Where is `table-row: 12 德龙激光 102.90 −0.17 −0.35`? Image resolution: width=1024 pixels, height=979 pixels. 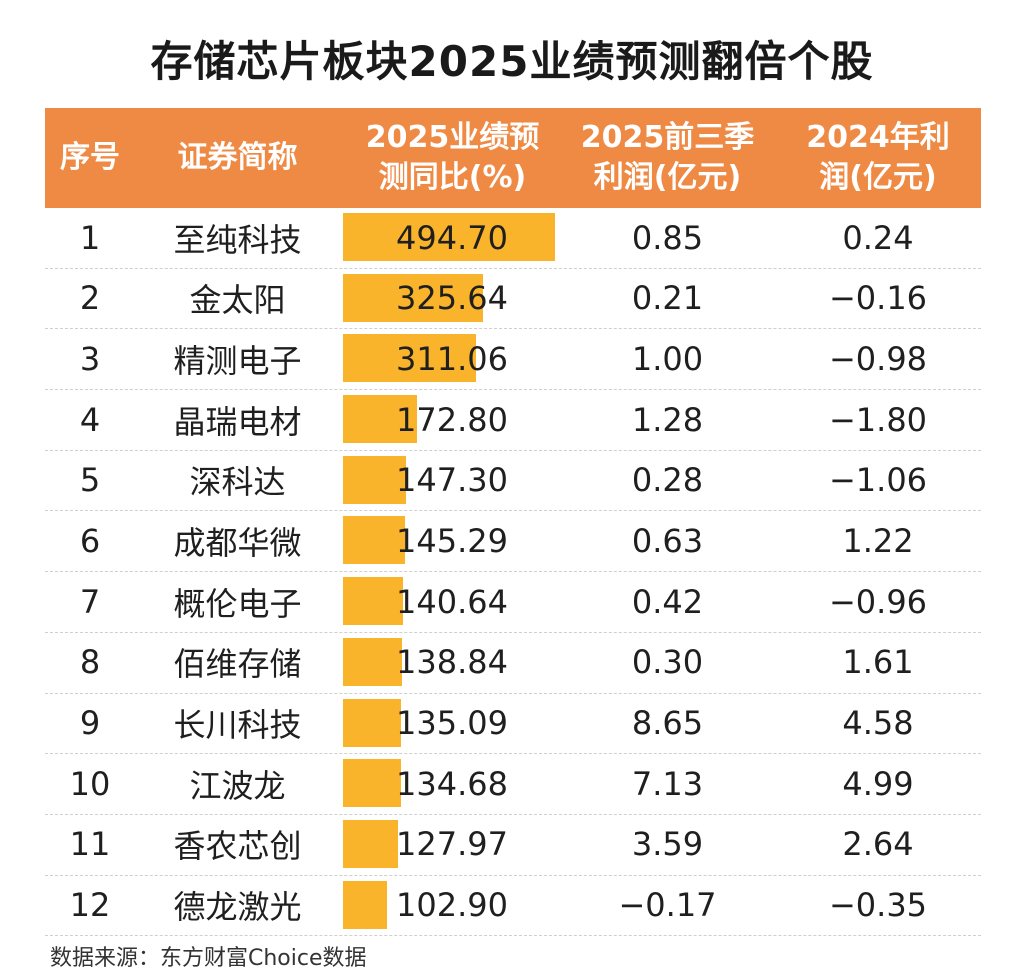 table-row: 12 德龙激光 102.90 −0.17 −0.35 is located at coordinates (513, 906).